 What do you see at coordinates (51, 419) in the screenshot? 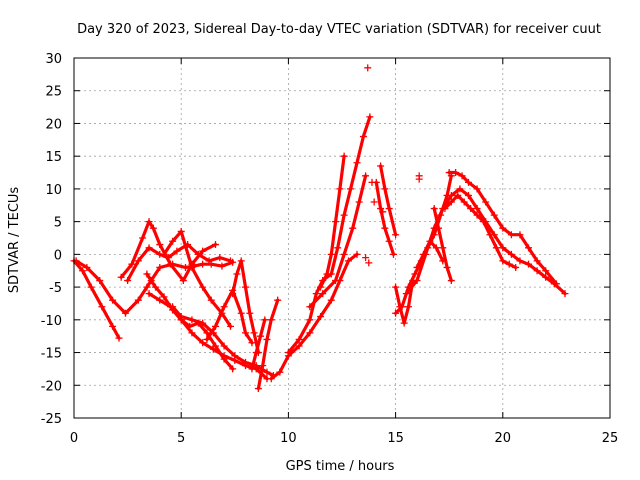
I see `y-tick-label: -25` at bounding box center [51, 419].